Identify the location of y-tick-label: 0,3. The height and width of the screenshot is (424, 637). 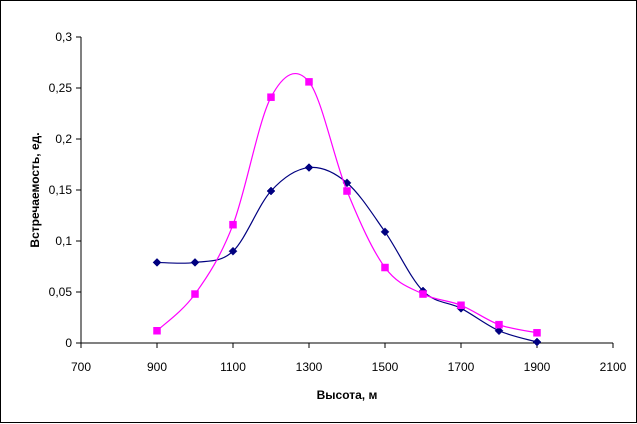
(63, 37).